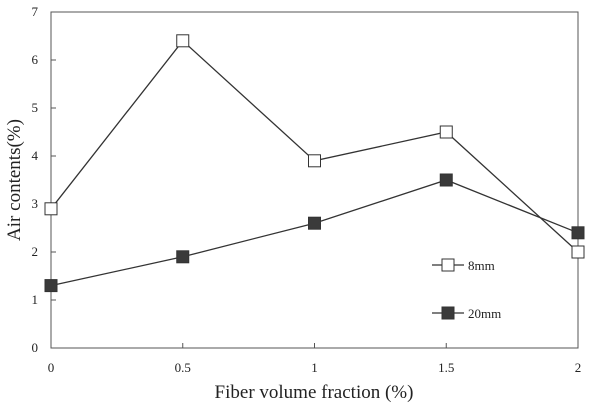  What do you see at coordinates (481, 265) in the screenshot?
I see `legend-label-8mm: 8mm` at bounding box center [481, 265].